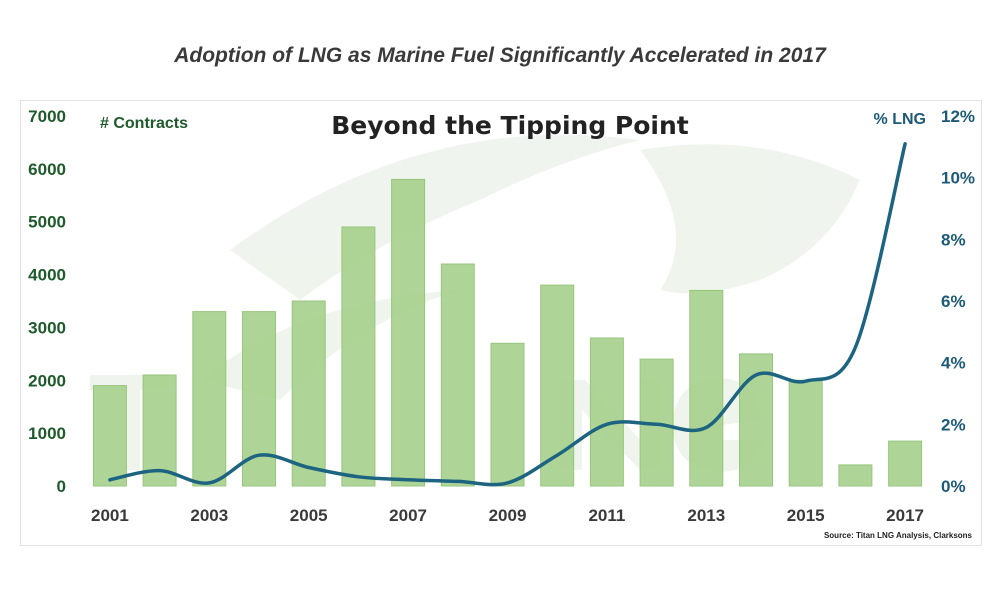 Image resolution: width=1000 pixels, height=600 pixels. I want to click on x-axis: 2001 2003 2005 2007 2009 2011 2013 2015 2017, so click(507, 515).